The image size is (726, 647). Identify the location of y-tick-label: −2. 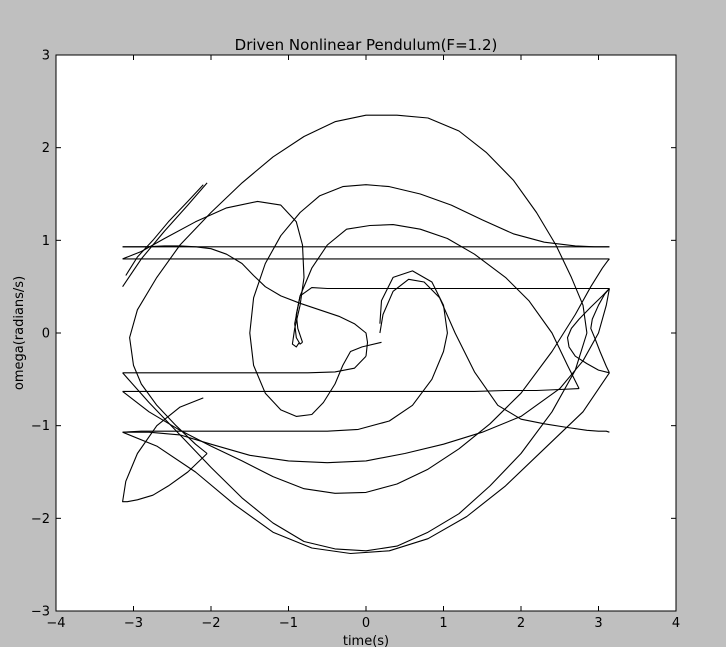
(40, 519).